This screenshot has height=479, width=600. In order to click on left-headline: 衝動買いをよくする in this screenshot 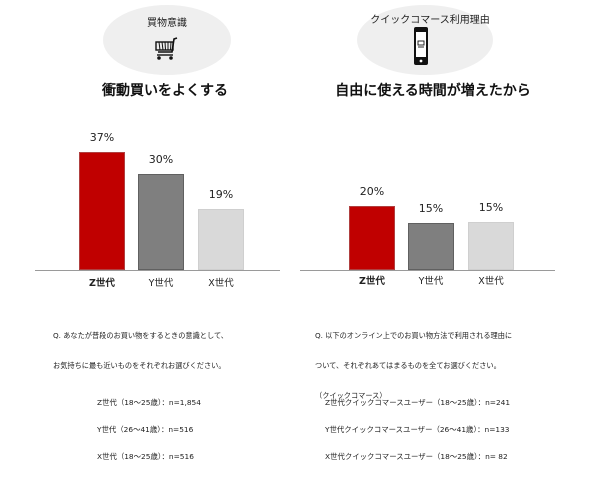, I will do `click(165, 91)`.